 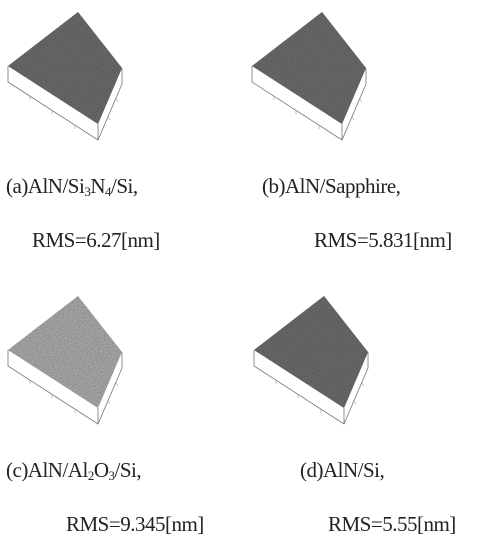 What do you see at coordinates (311, 360) in the screenshot?
I see `afm-image-d` at bounding box center [311, 360].